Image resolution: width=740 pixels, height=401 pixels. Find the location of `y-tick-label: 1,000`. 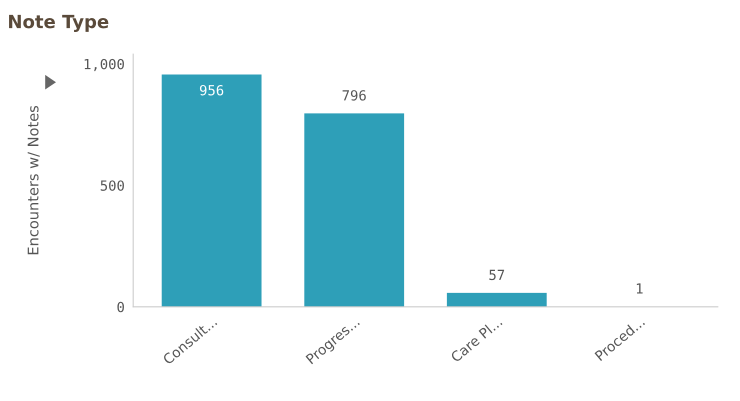

y-tick-label: 1,000 is located at coordinates (104, 65).